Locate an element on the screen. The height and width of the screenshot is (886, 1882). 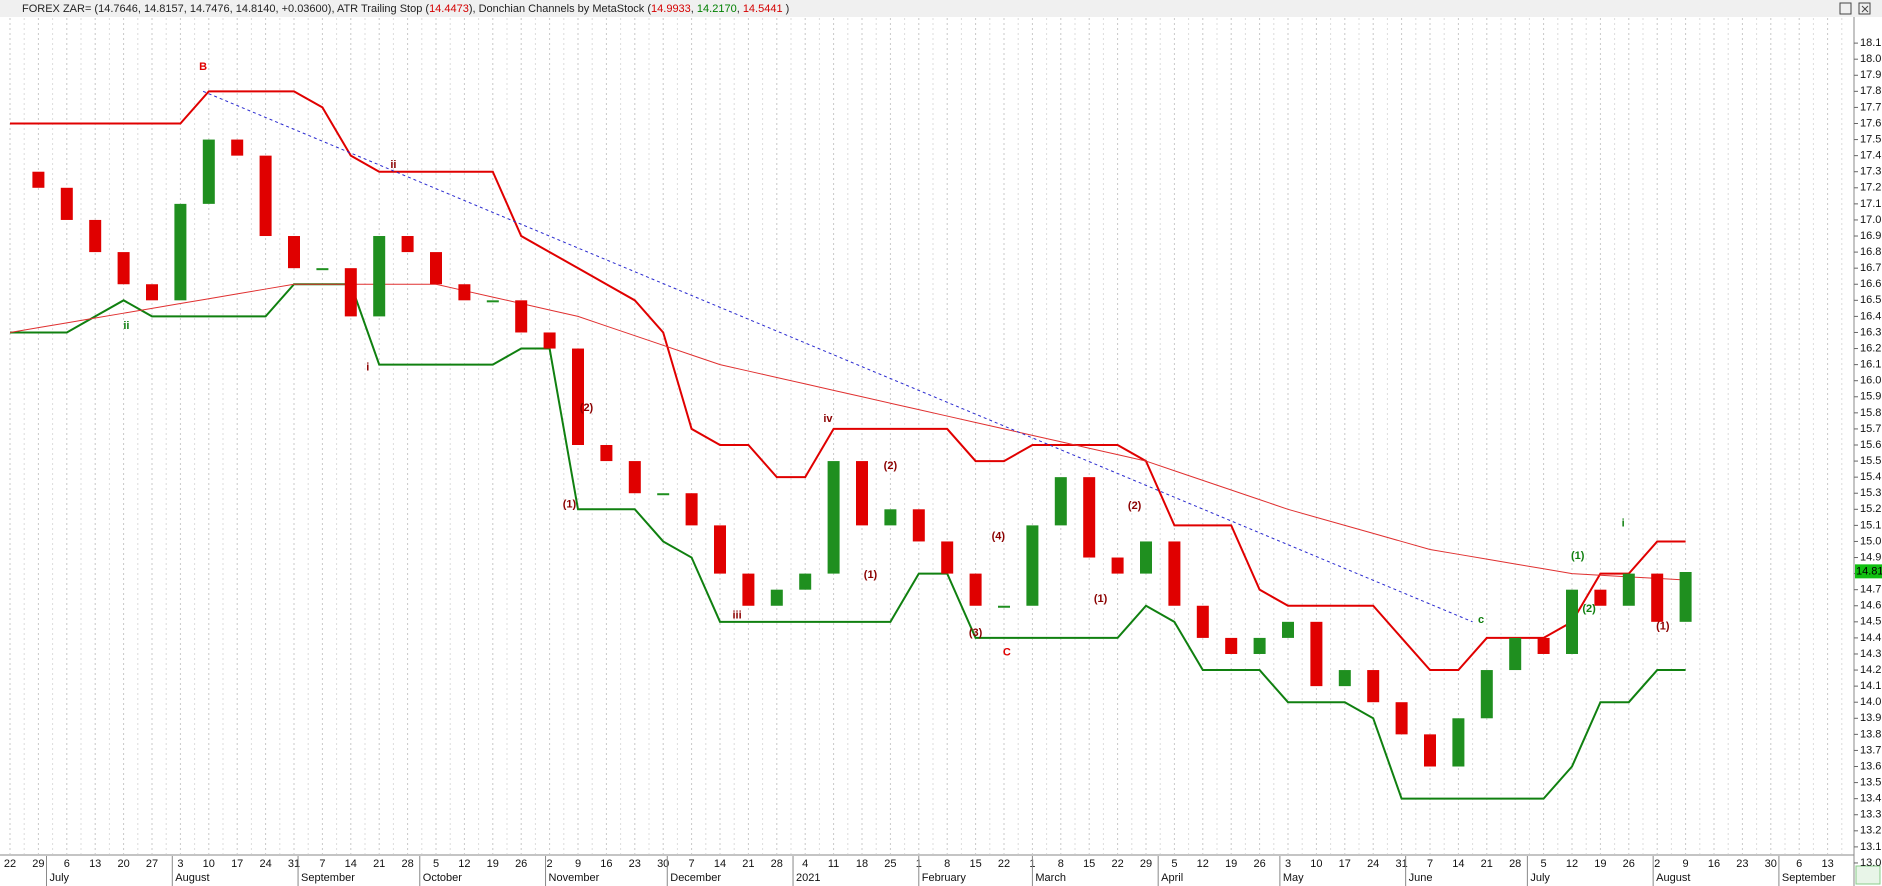
y-tick-label: 17.1 is located at coordinates (1870, 204).